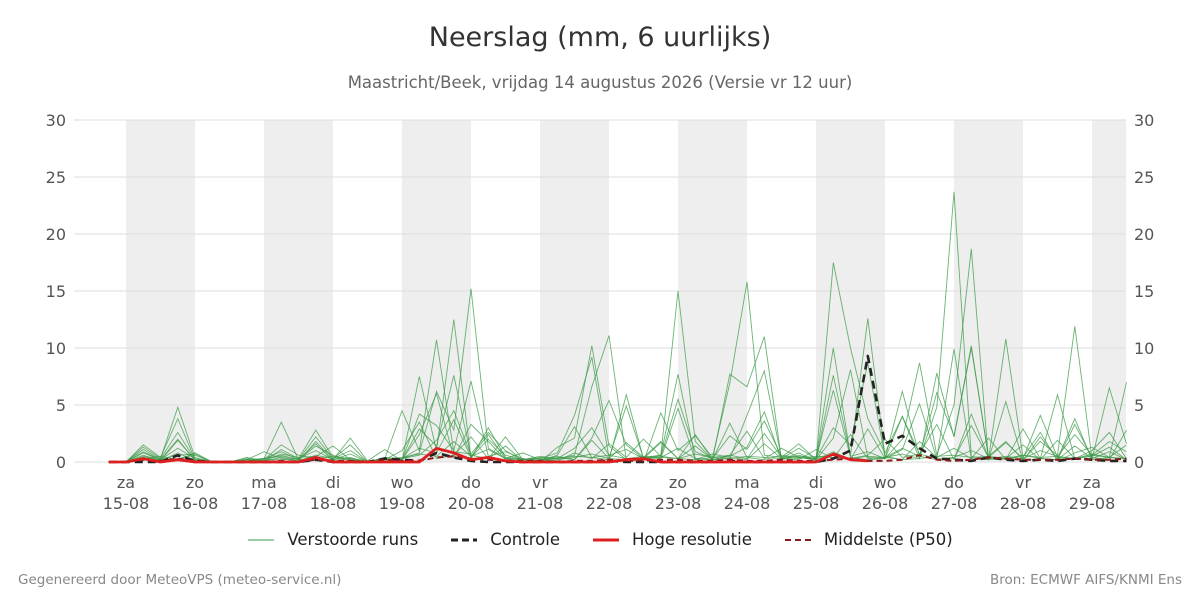 This screenshot has height=600, width=1200. Describe the element at coordinates (1139, 462) in the screenshot. I see `y-tick-right-0: 0` at that location.